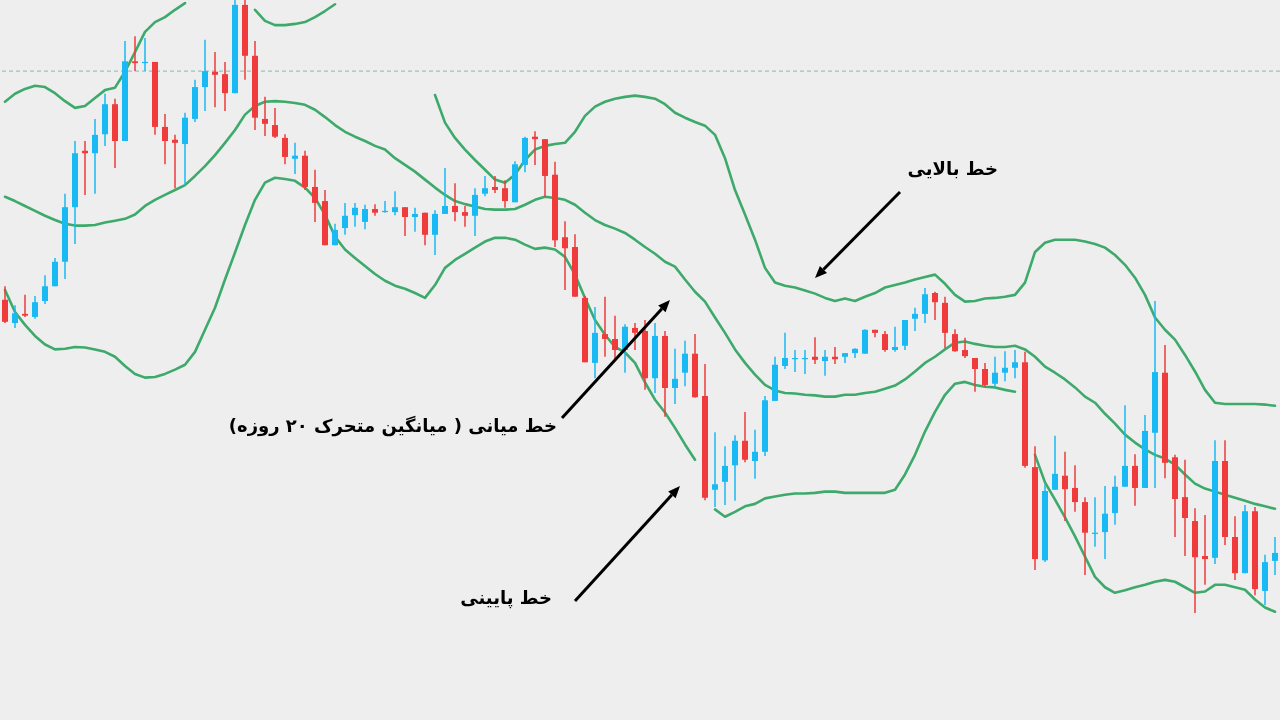 The image size is (1280, 720). I want to click on annotation: خط میانی ( میانگین متحرک ۲۰ روزه), so click(392, 425).